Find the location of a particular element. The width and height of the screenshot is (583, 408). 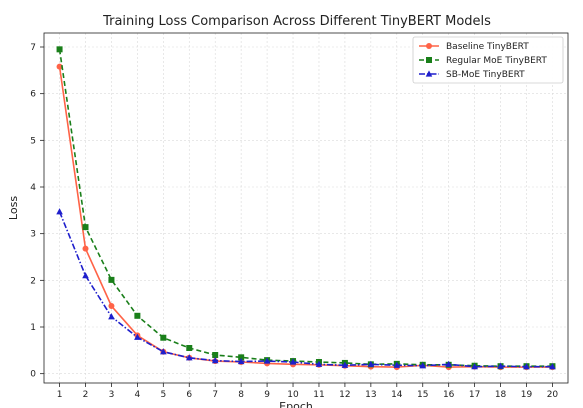

x-tick-label: 13 is located at coordinates (370, 395).